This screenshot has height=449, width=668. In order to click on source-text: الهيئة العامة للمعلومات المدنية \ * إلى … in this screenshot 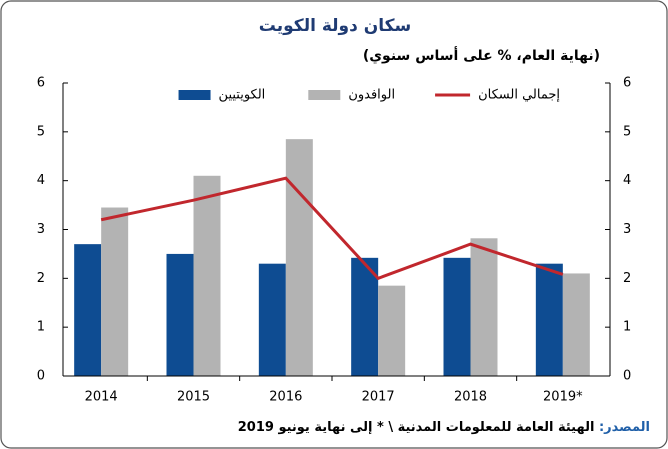, I will do `click(416, 427)`.